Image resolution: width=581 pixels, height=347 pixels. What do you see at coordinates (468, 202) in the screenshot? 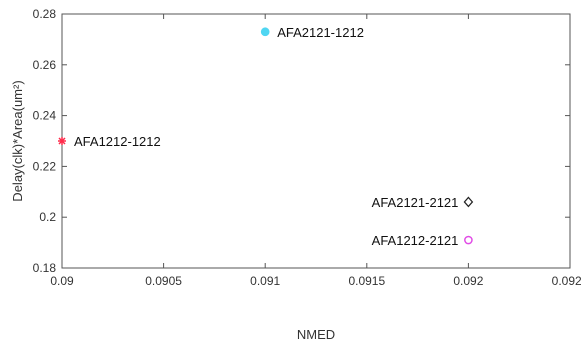
I see `data-point-diamond` at bounding box center [468, 202].